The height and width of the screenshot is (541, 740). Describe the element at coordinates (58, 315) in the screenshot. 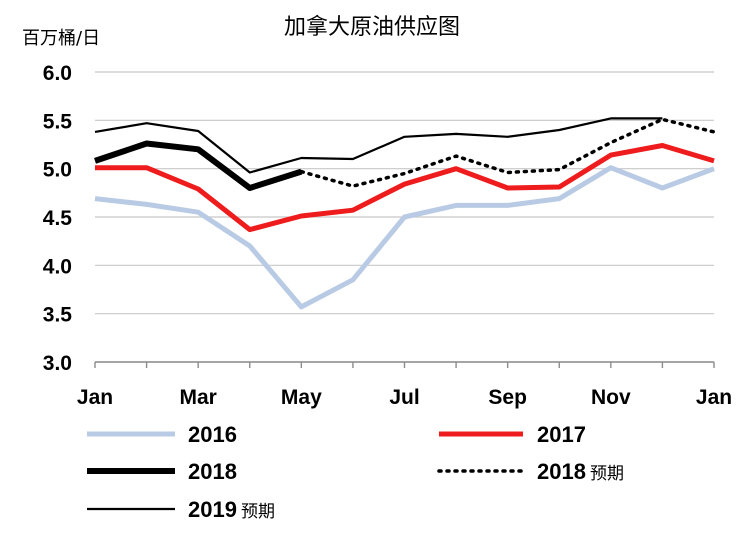

I see `y-tick-label: 3.5` at that location.